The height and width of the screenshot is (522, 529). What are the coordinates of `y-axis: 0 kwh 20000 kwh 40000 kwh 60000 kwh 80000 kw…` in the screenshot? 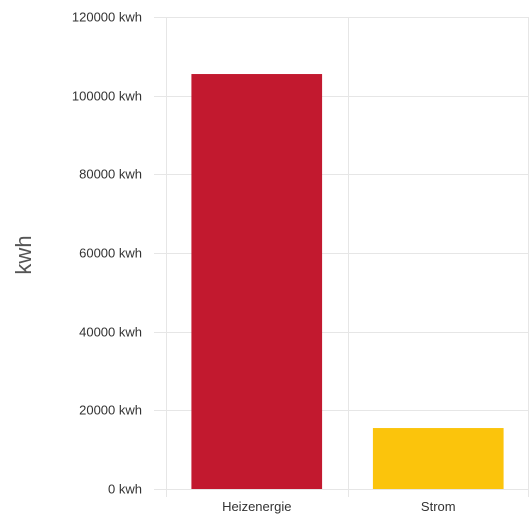 It's located at (107, 253).